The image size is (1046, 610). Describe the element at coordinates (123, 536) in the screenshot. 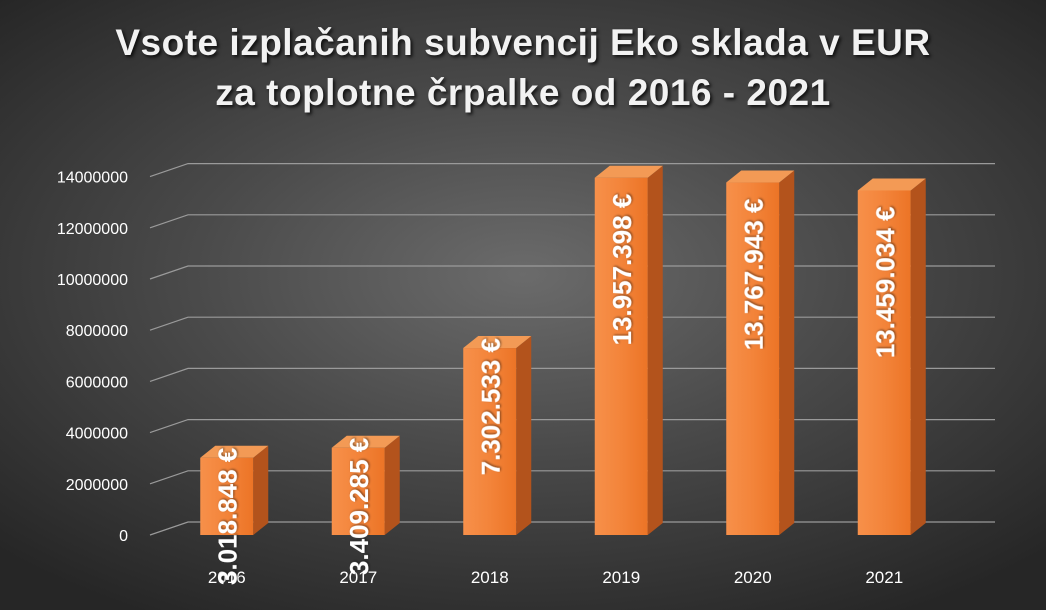

I see `y-tick-label: 0` at that location.